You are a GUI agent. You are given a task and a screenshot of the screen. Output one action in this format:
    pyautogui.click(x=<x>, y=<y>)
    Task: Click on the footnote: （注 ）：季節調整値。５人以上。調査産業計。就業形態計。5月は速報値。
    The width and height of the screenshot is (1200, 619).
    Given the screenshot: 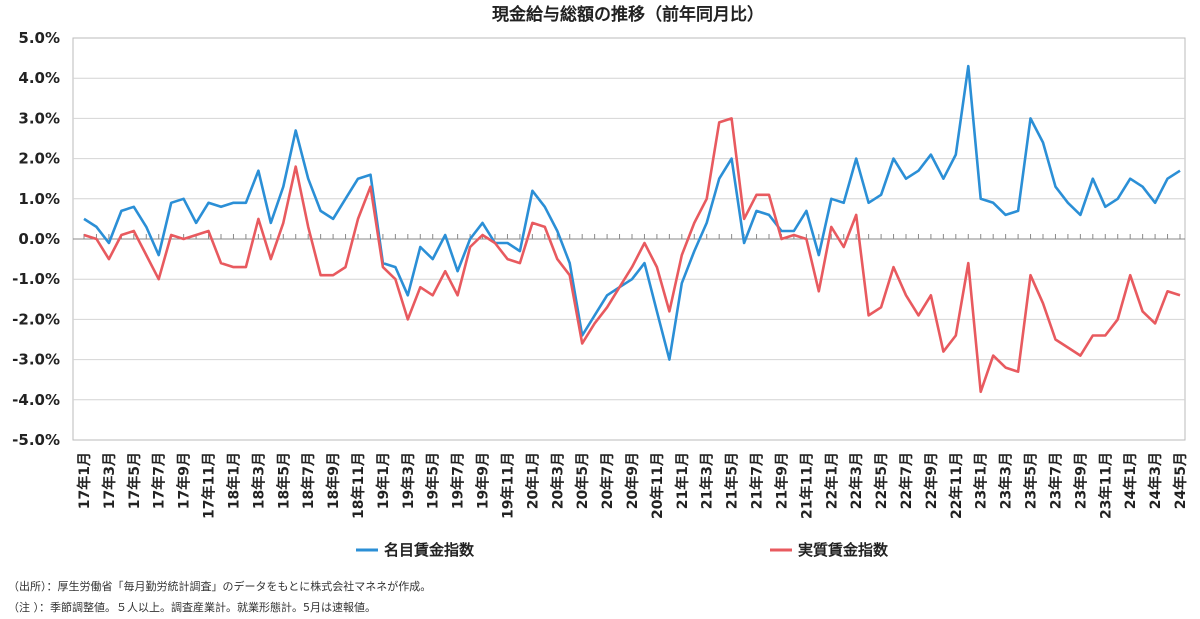 What is the action you would take?
    pyautogui.click(x=192, y=607)
    